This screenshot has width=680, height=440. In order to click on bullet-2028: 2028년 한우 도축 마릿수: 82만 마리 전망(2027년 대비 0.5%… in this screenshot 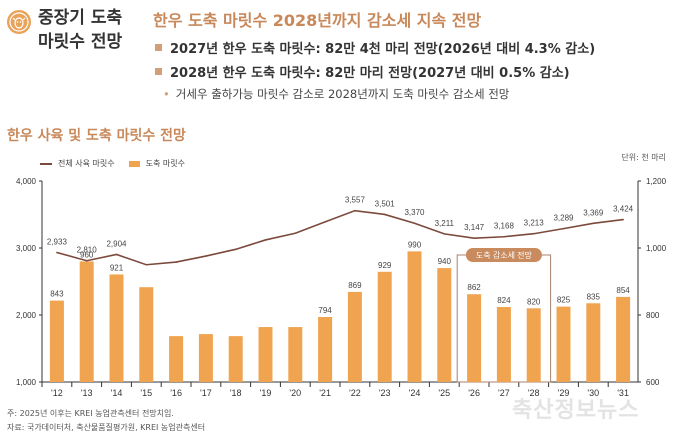, I will do `click(362, 71)`.